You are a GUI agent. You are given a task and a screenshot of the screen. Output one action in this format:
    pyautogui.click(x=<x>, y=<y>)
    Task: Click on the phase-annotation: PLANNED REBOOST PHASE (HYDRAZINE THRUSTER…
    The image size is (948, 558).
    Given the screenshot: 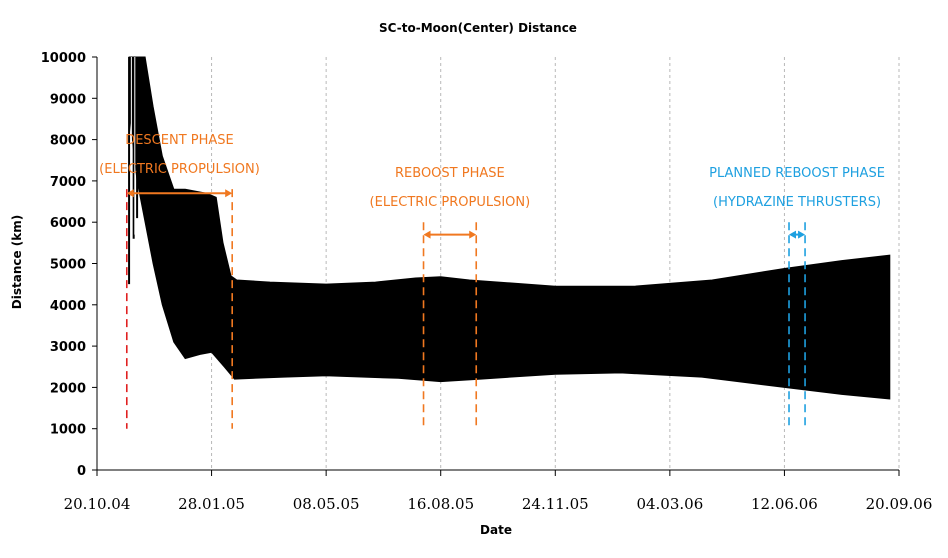 What is the action you would take?
    pyautogui.click(x=797, y=297)
    